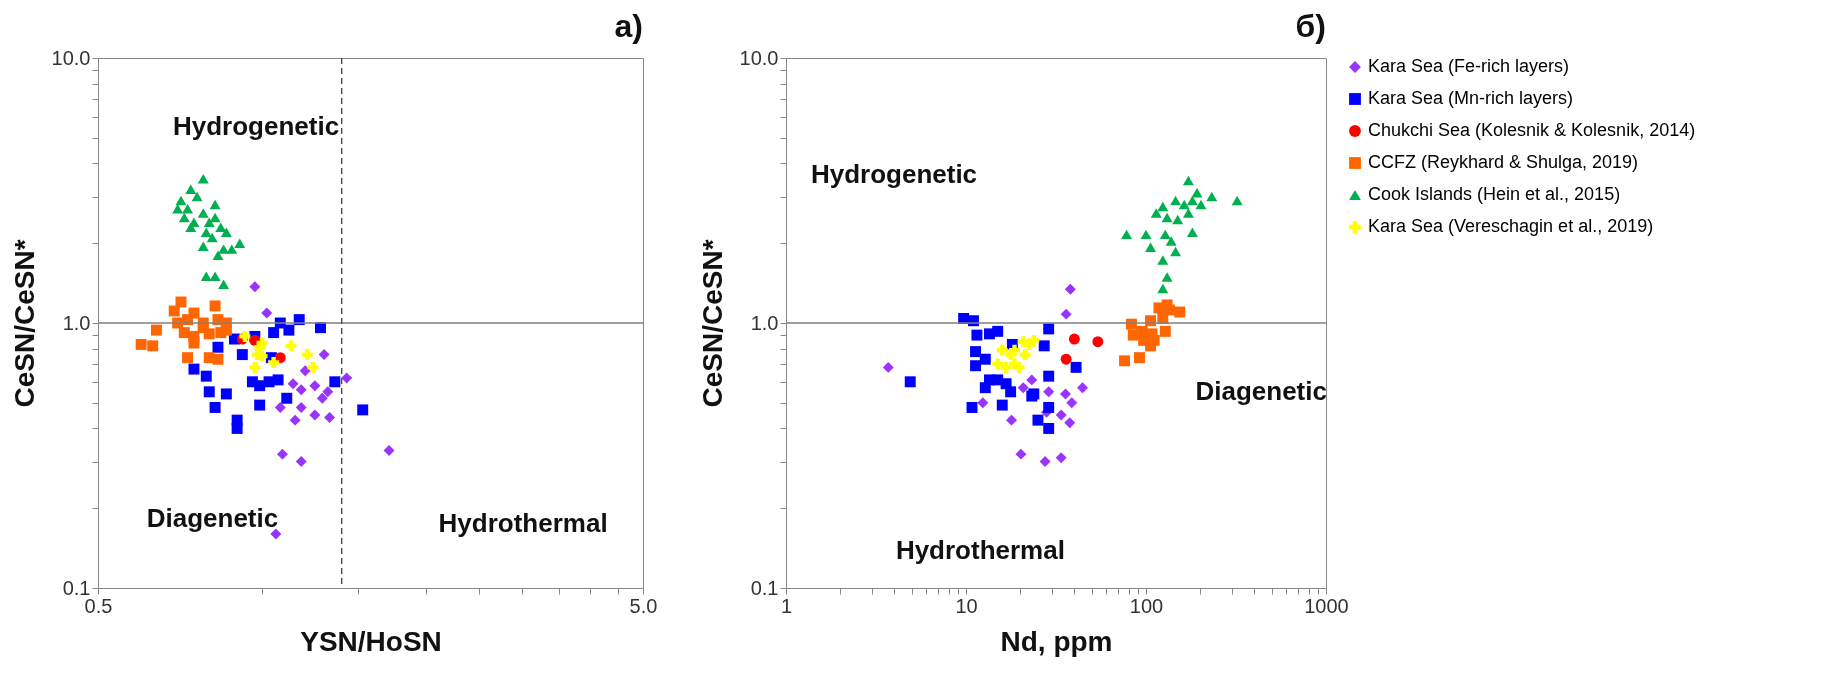  What do you see at coordinates (1511, 226) in the screenshot?
I see `legend-label: Kara Sea (Vereschagin et al., 2019)` at bounding box center [1511, 226].